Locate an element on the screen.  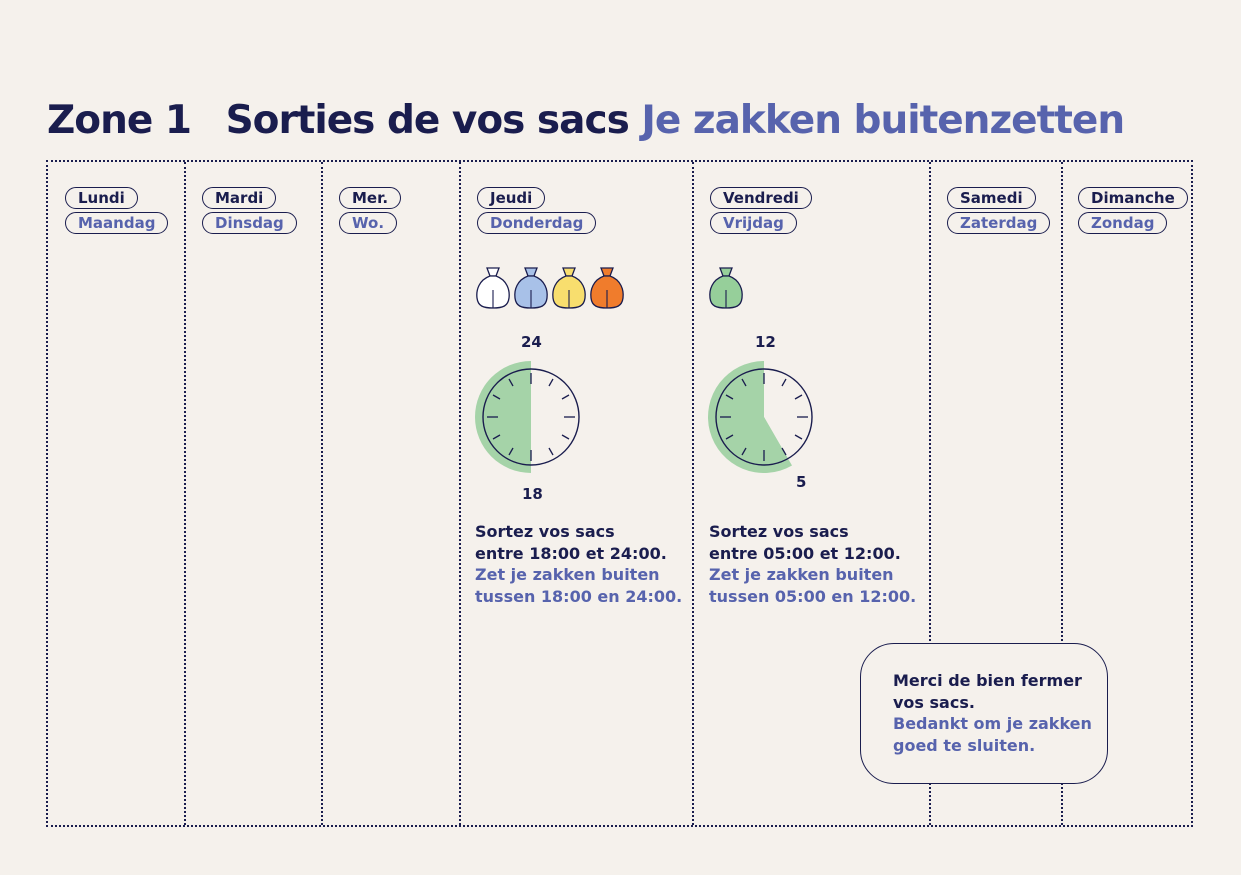
clock-start-label: 5 is located at coordinates (801, 482).